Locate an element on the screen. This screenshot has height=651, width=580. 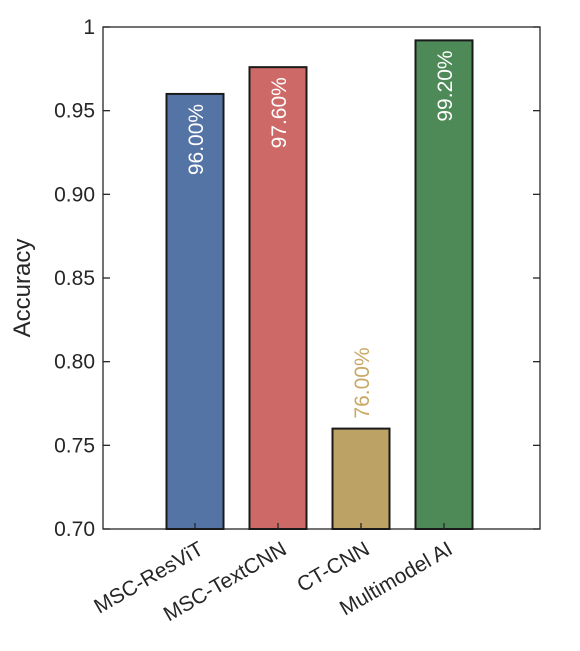
y-tick-label: 0.70 is located at coordinates (74, 529).